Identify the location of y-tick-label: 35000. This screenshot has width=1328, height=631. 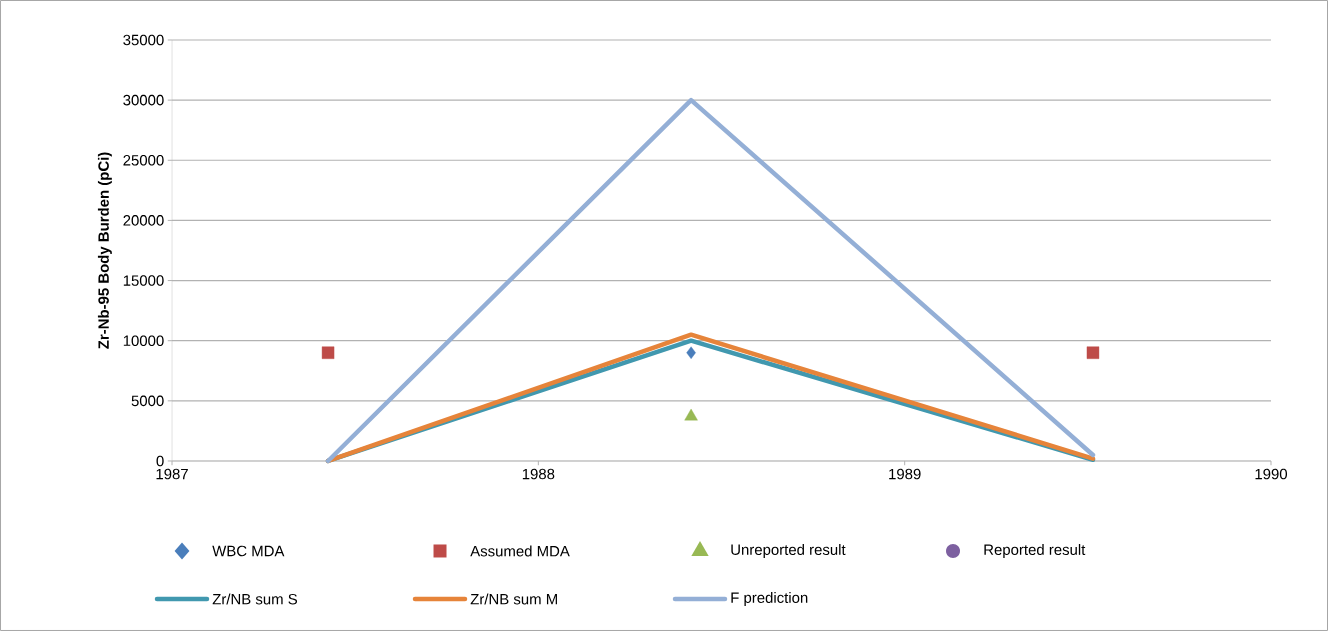
(143, 40).